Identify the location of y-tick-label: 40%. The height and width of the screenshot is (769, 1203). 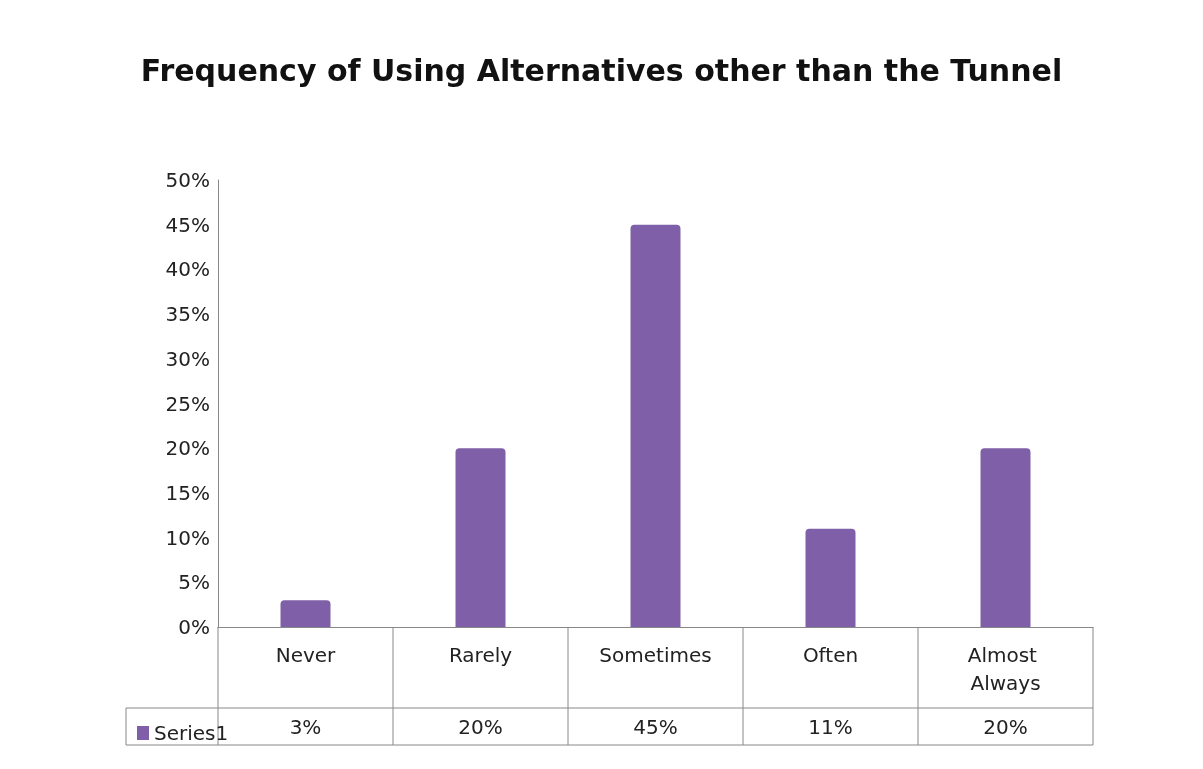
(187, 269).